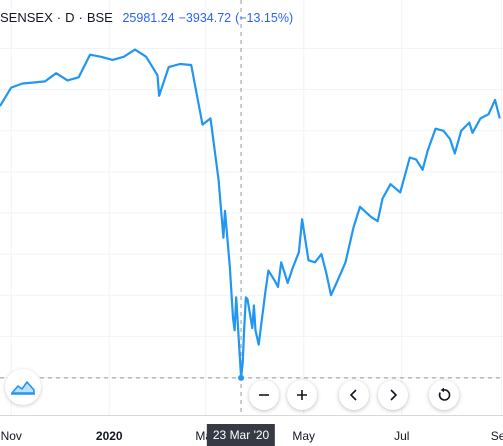  Describe the element at coordinates (11, 436) in the screenshot. I see `x-tick-label: Nov` at that location.